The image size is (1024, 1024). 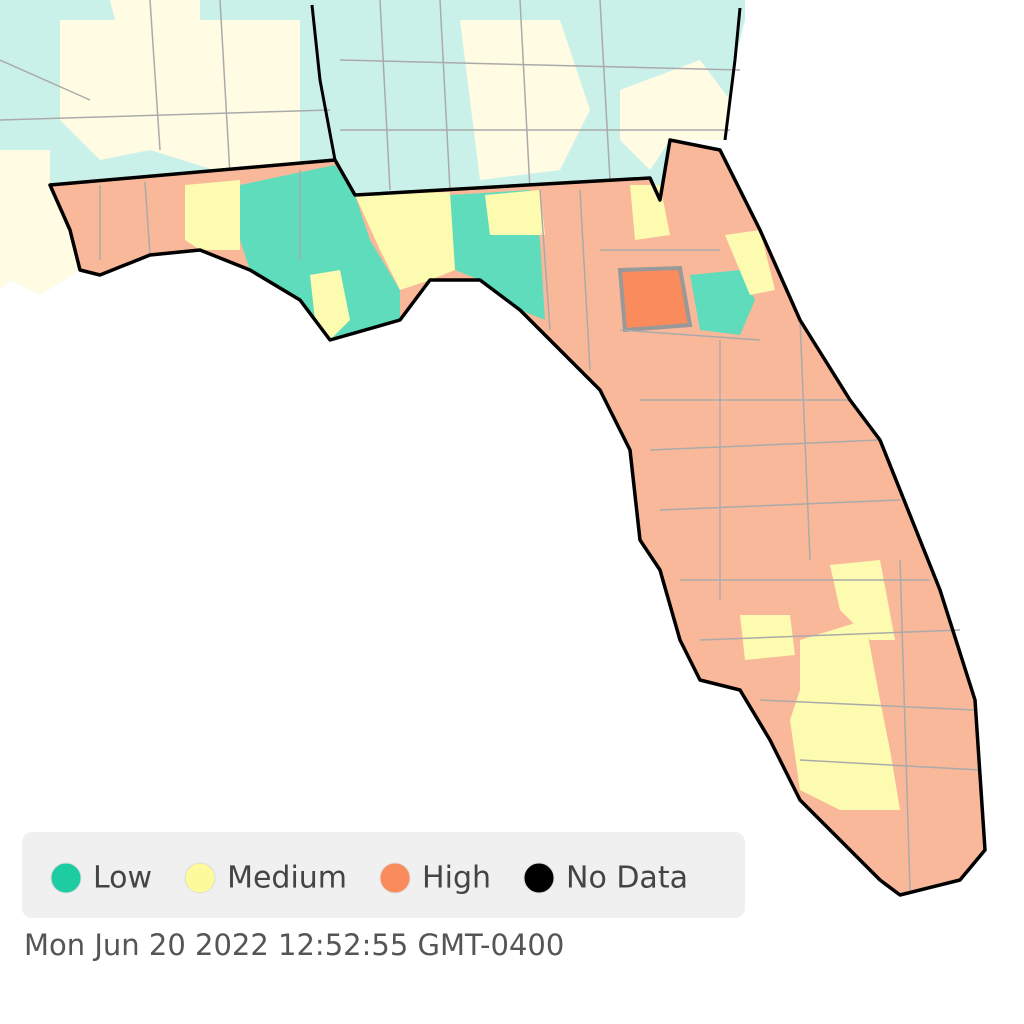 I want to click on legend-label: Low, so click(x=122, y=878).